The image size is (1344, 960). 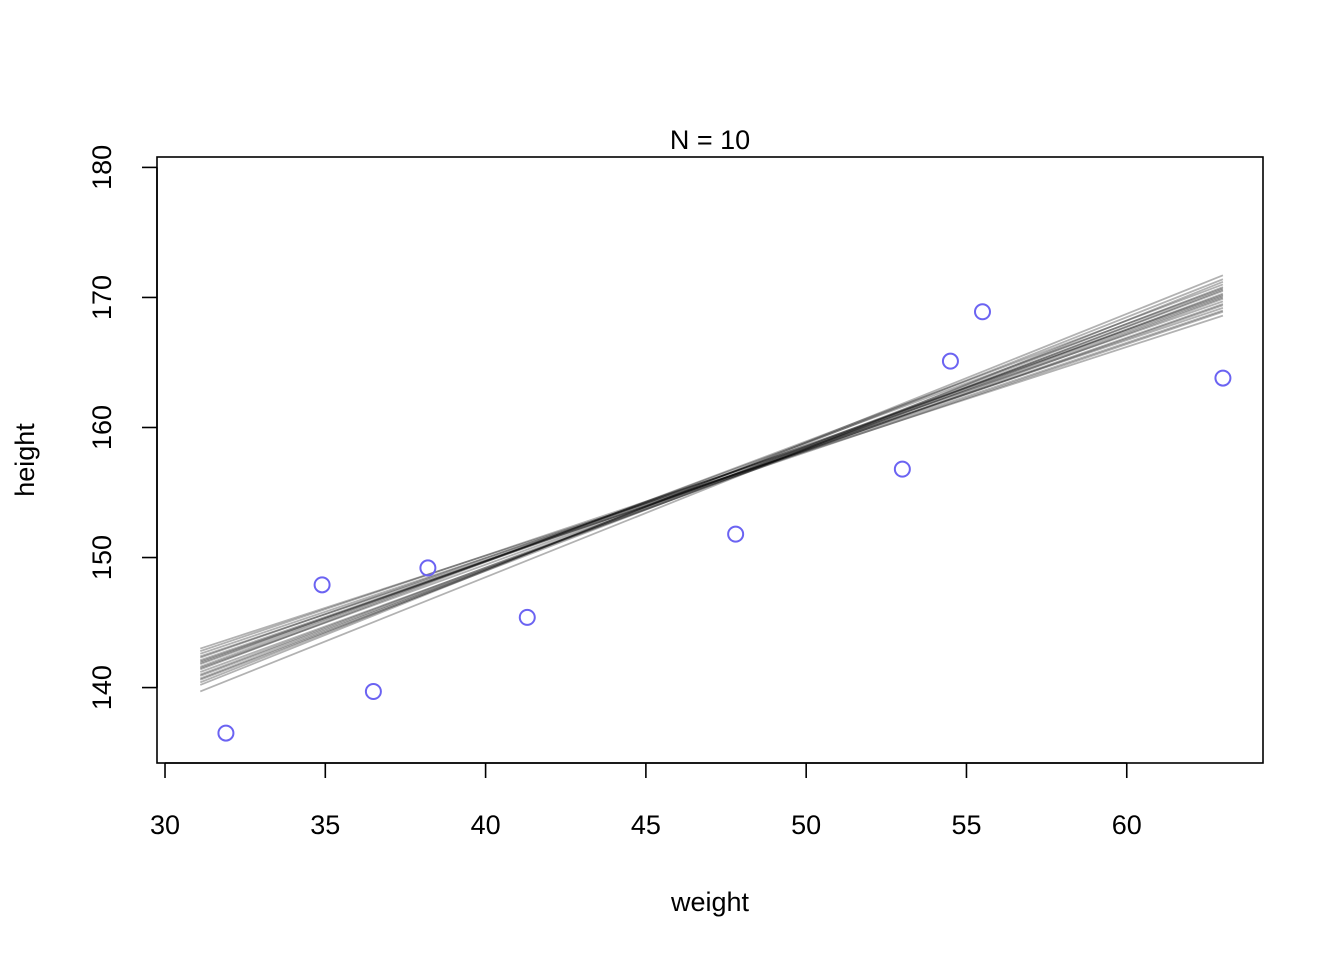 What do you see at coordinates (966, 825) in the screenshot?
I see `x-tick-label: 55` at bounding box center [966, 825].